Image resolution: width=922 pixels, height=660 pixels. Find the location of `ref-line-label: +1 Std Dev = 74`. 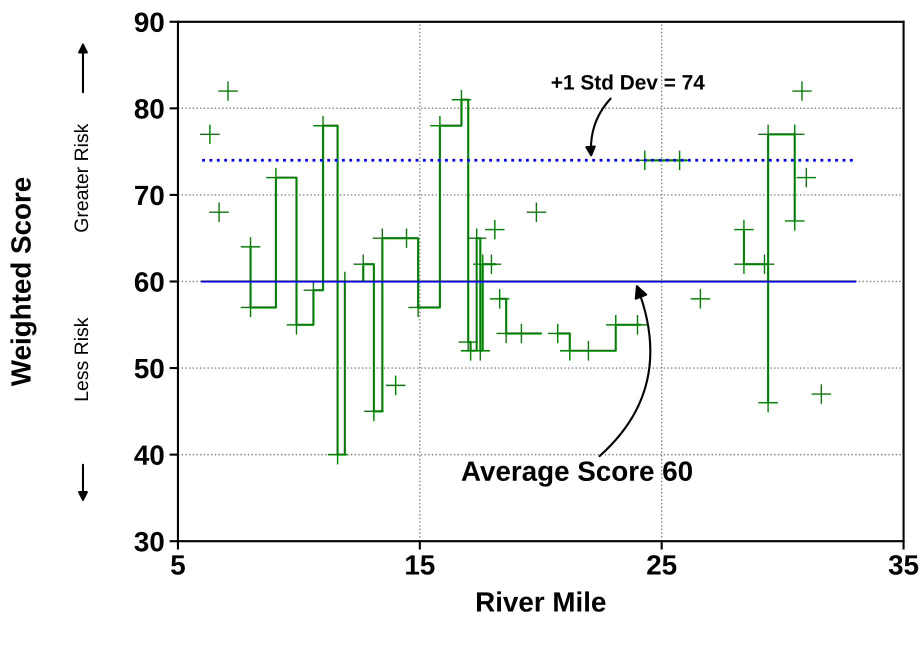

ref-line-label: +1 Std Dev = 74 is located at coordinates (628, 82).